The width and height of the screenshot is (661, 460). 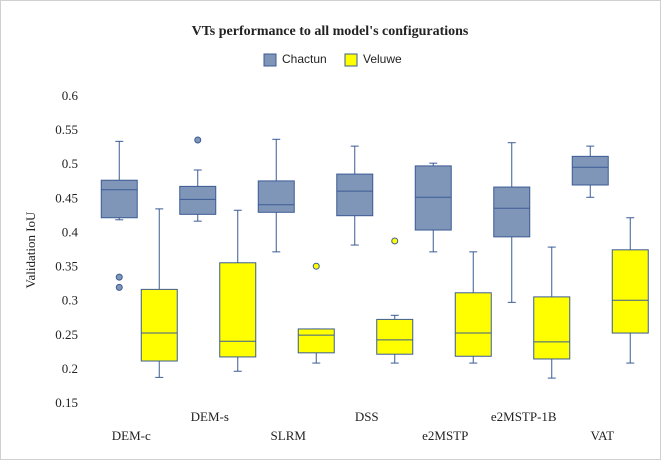 What do you see at coordinates (70, 231) in the screenshot?
I see `y-tick-label: 0.4` at bounding box center [70, 231].